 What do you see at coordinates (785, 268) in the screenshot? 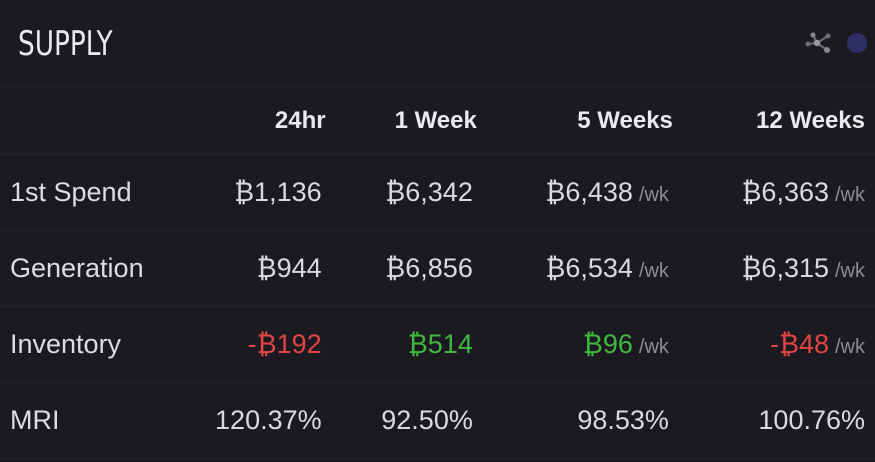
I see `cell-value: ₿6,315` at bounding box center [785, 268].